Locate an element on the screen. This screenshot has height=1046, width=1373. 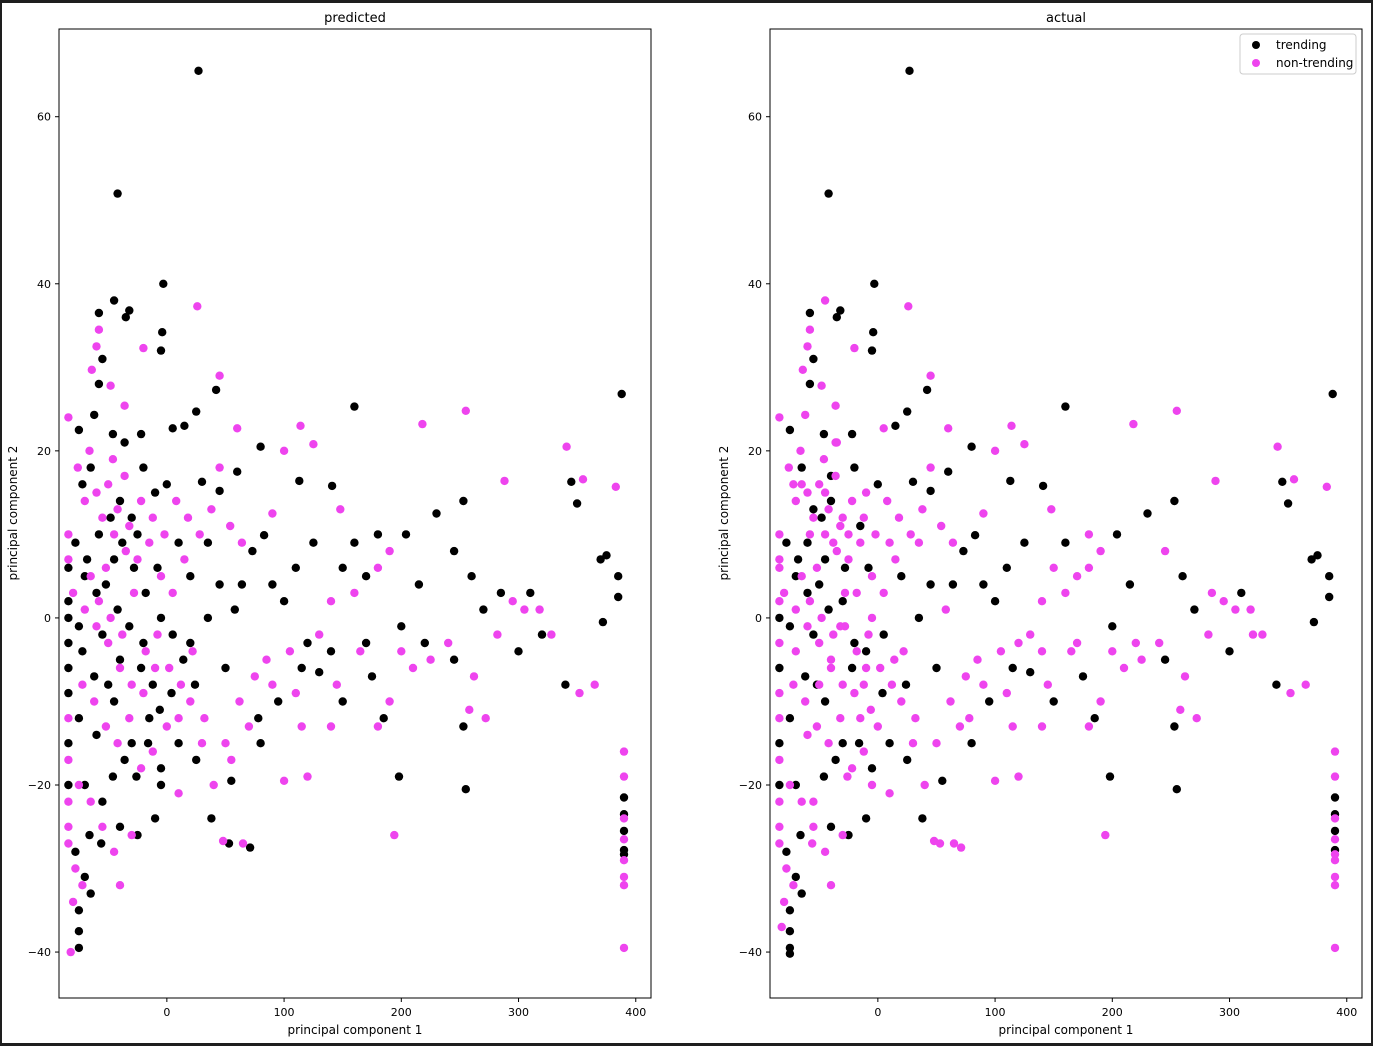
y-axis-label: principal component 2 is located at coordinates (724, 513).